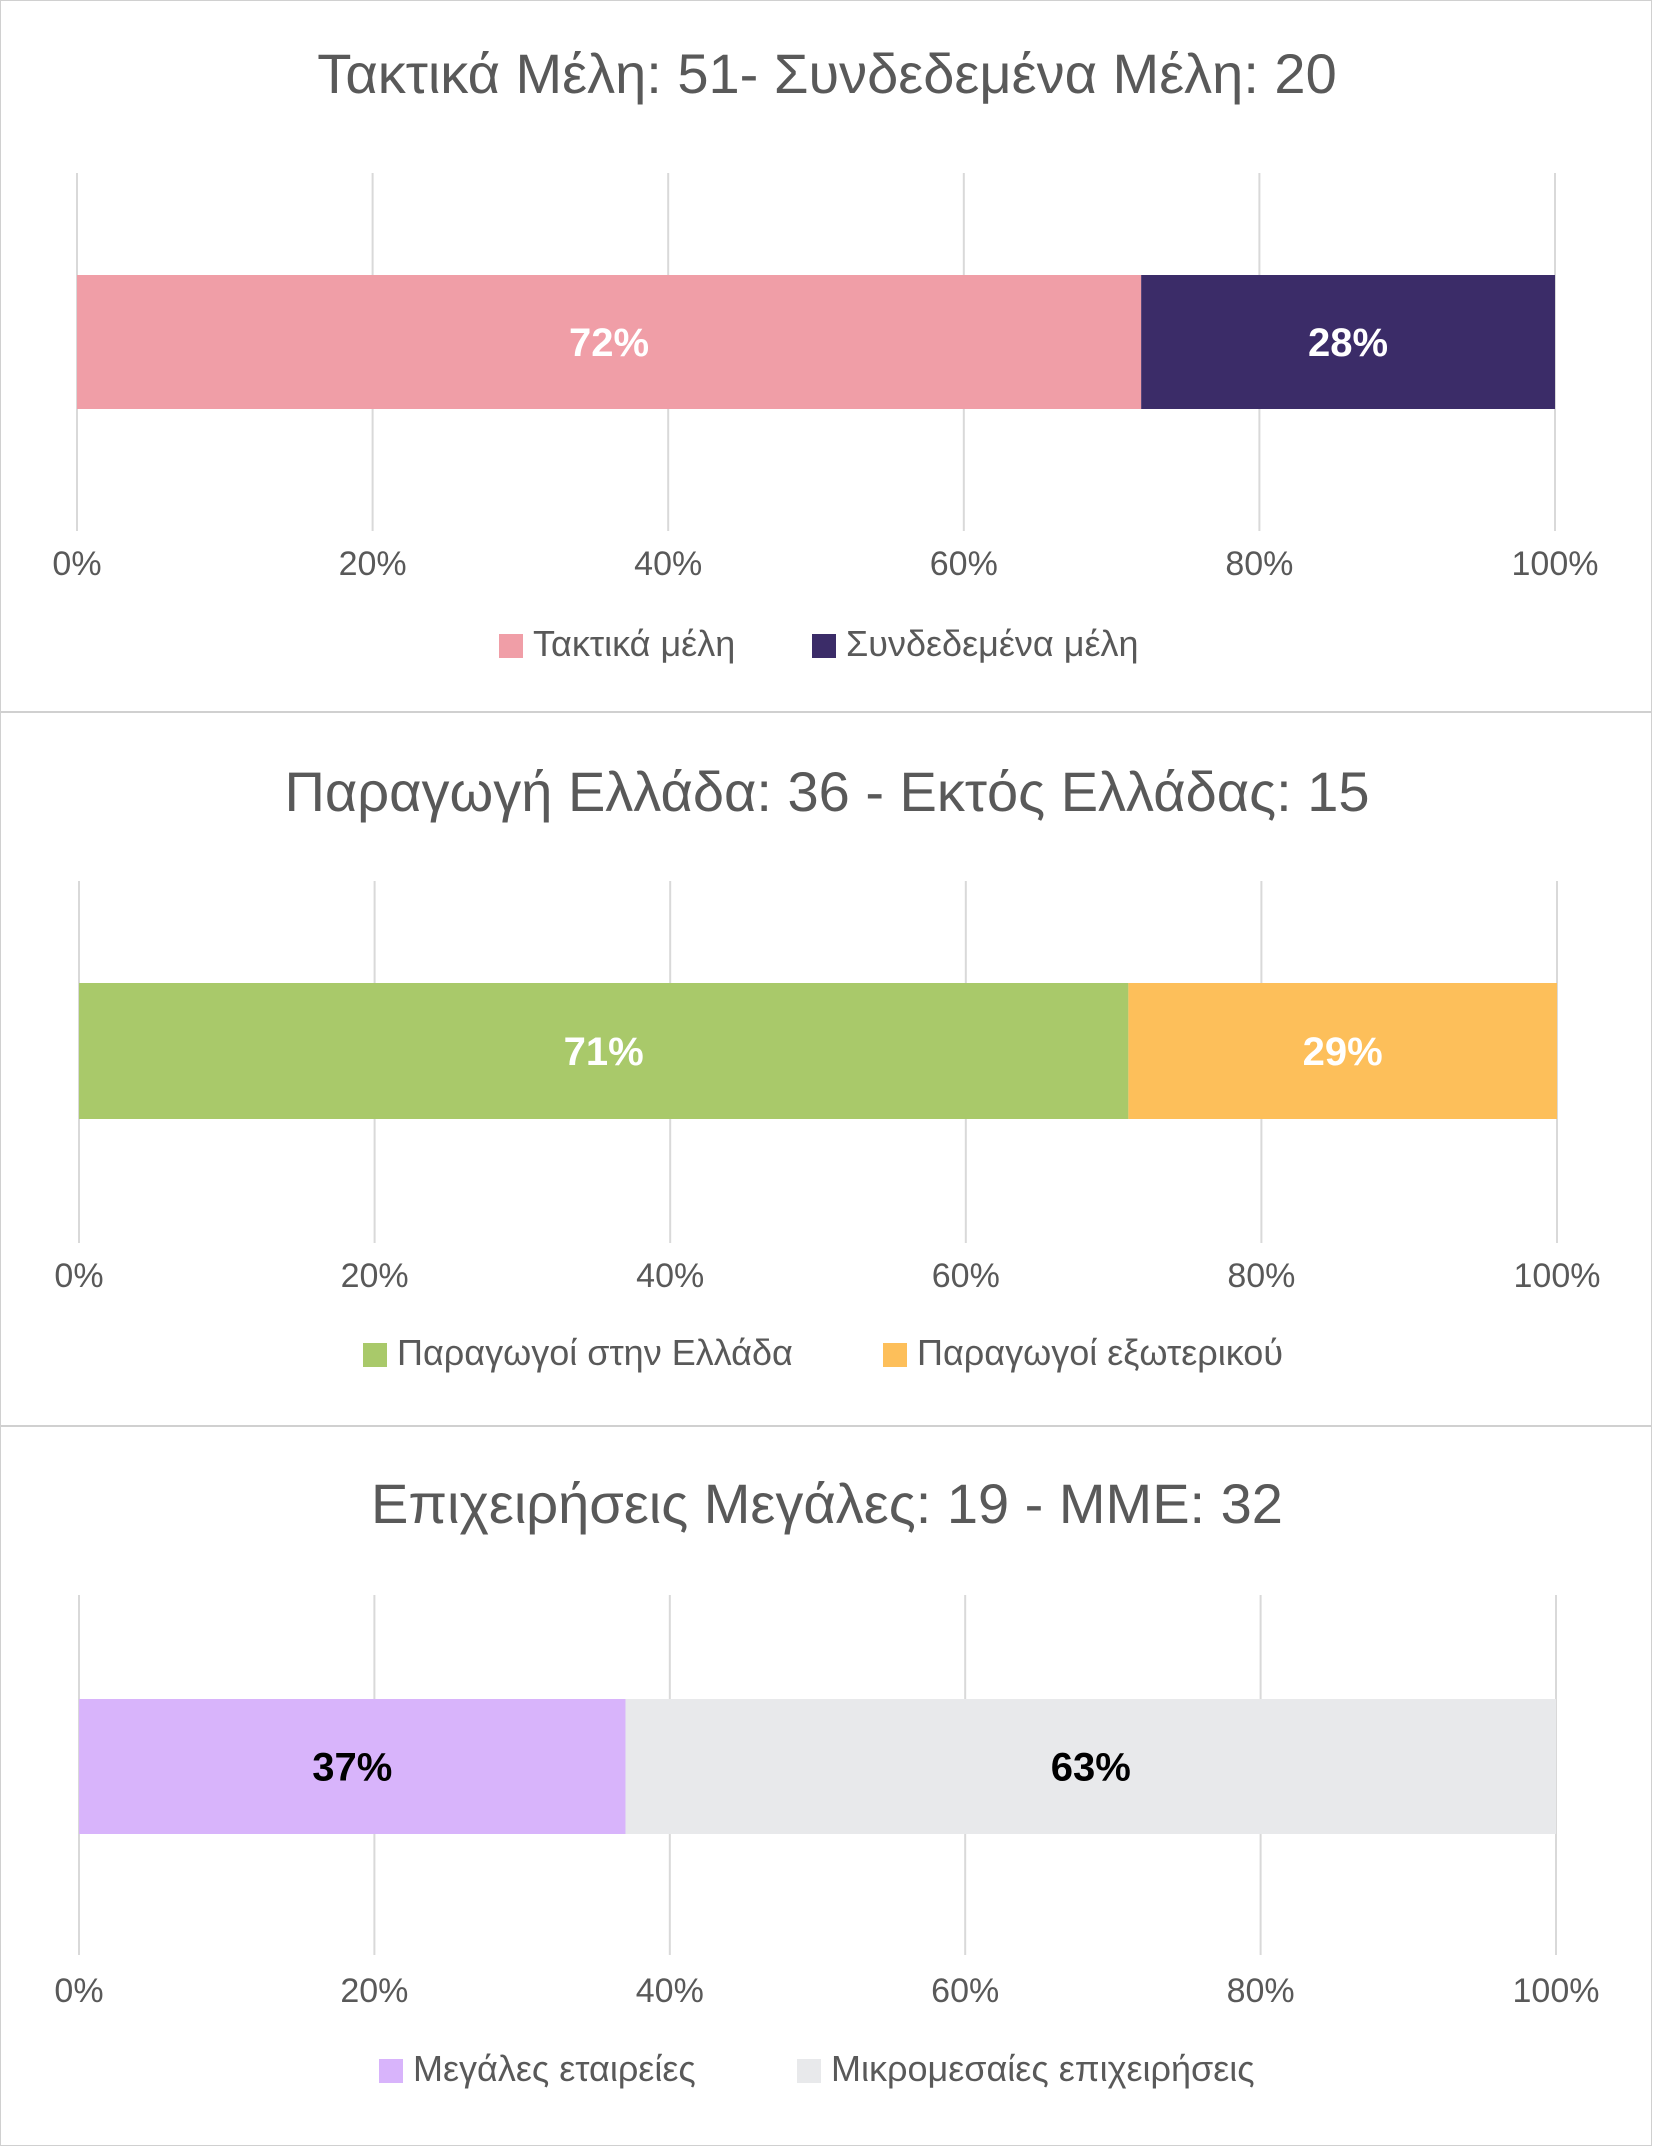  What do you see at coordinates (992, 643) in the screenshot?
I see `legend-label: Συνδεδεμένα μέλη` at bounding box center [992, 643].